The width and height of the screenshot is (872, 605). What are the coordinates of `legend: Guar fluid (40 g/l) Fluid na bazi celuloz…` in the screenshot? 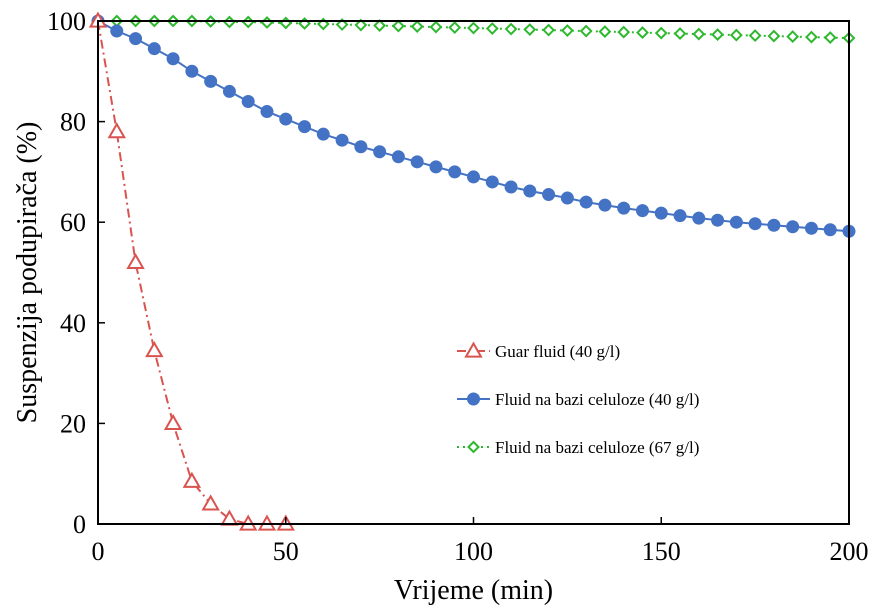 It's located at (578, 399).